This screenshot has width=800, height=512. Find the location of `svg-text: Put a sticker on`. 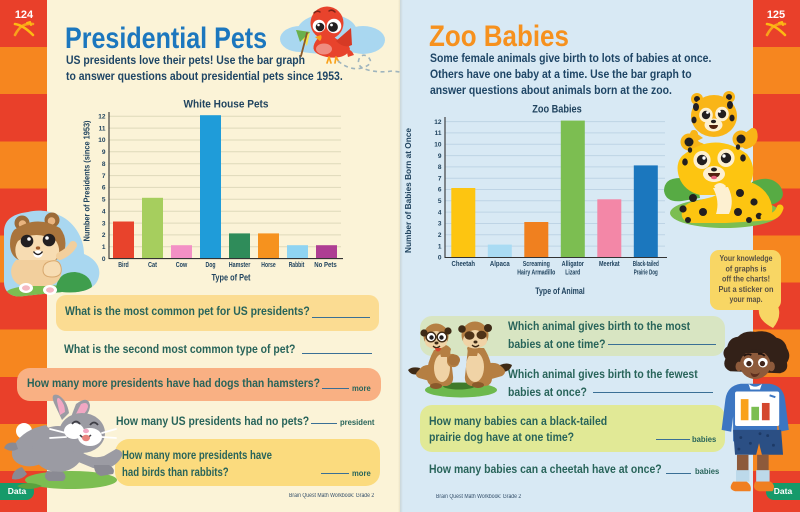

svg-text: Put a sticker on is located at coordinates (746, 289).